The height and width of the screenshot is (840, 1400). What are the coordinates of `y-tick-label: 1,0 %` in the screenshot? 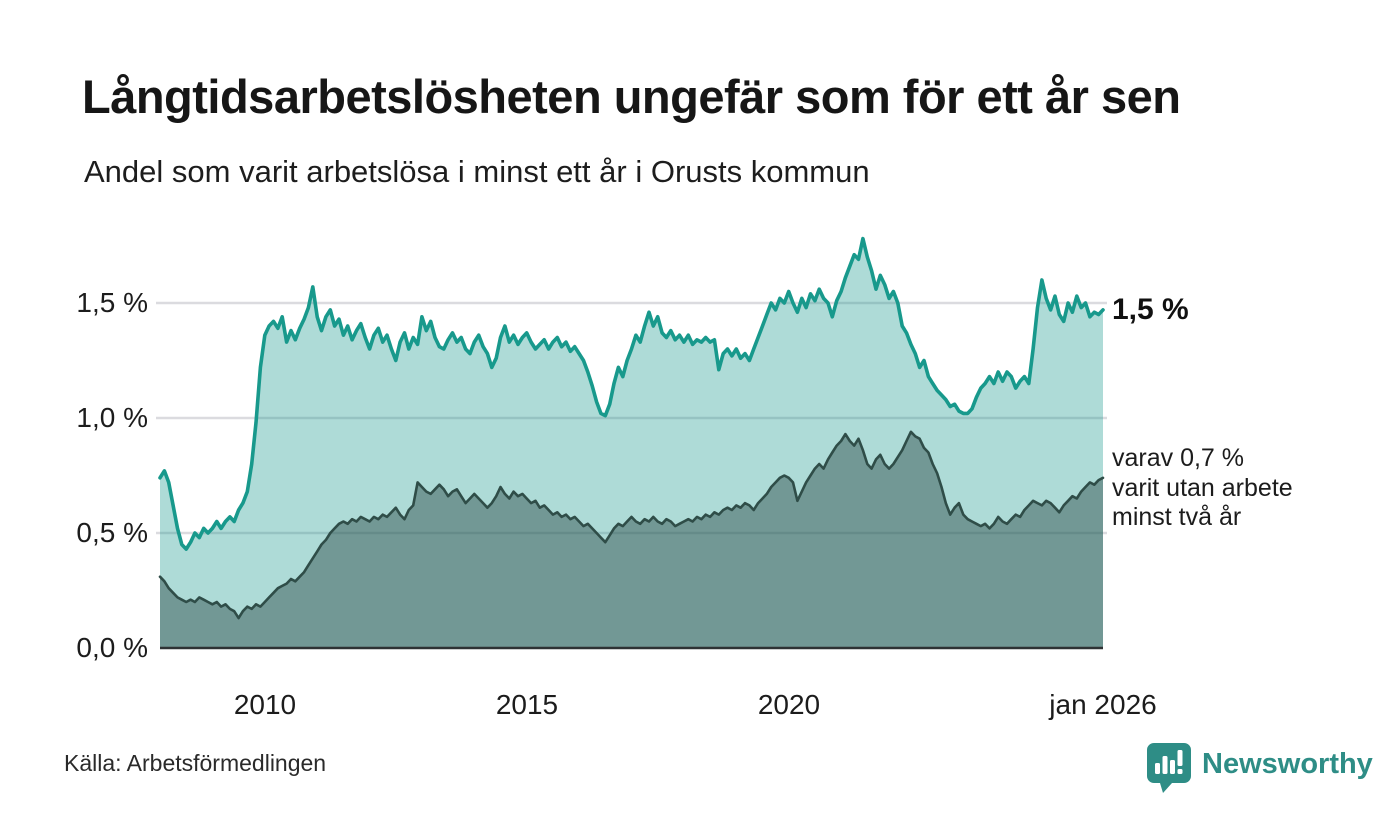 It's located at (112, 417).